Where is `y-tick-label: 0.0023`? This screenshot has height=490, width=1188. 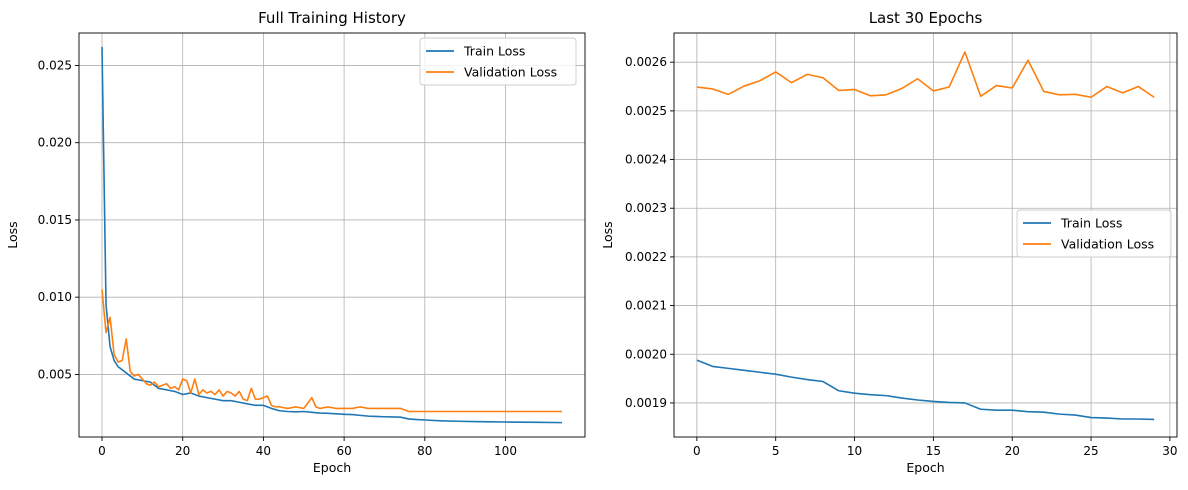 y-tick-label: 0.0023 is located at coordinates (646, 208).